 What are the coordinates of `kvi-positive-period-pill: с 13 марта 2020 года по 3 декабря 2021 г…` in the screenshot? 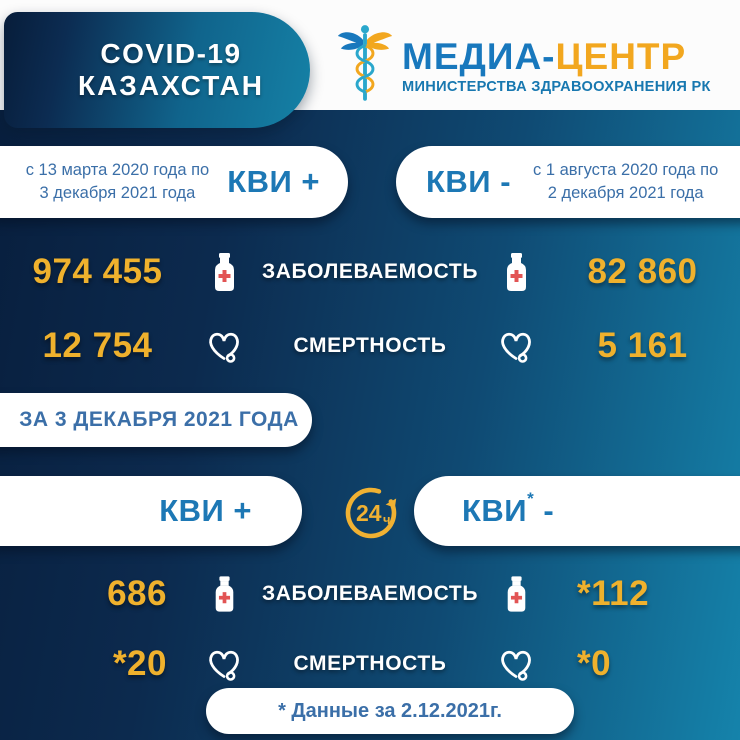 It's located at (174, 182).